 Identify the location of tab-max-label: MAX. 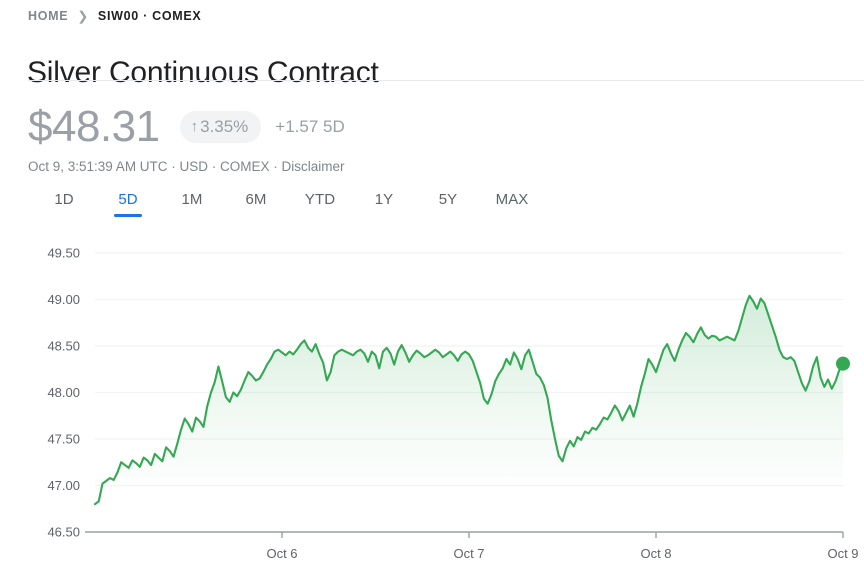
(512, 199).